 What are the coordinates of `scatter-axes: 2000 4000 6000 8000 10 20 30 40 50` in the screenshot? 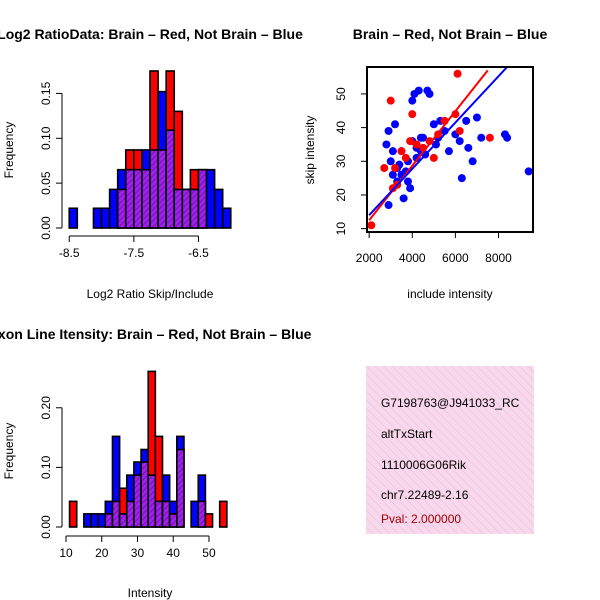 It's located at (423, 176).